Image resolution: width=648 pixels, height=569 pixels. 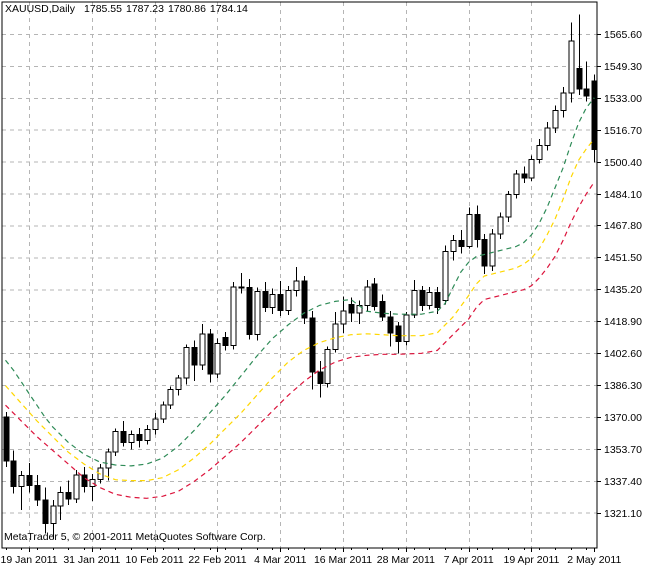 I want to click on price-tick-label: 1337.40, so click(x=623, y=482).